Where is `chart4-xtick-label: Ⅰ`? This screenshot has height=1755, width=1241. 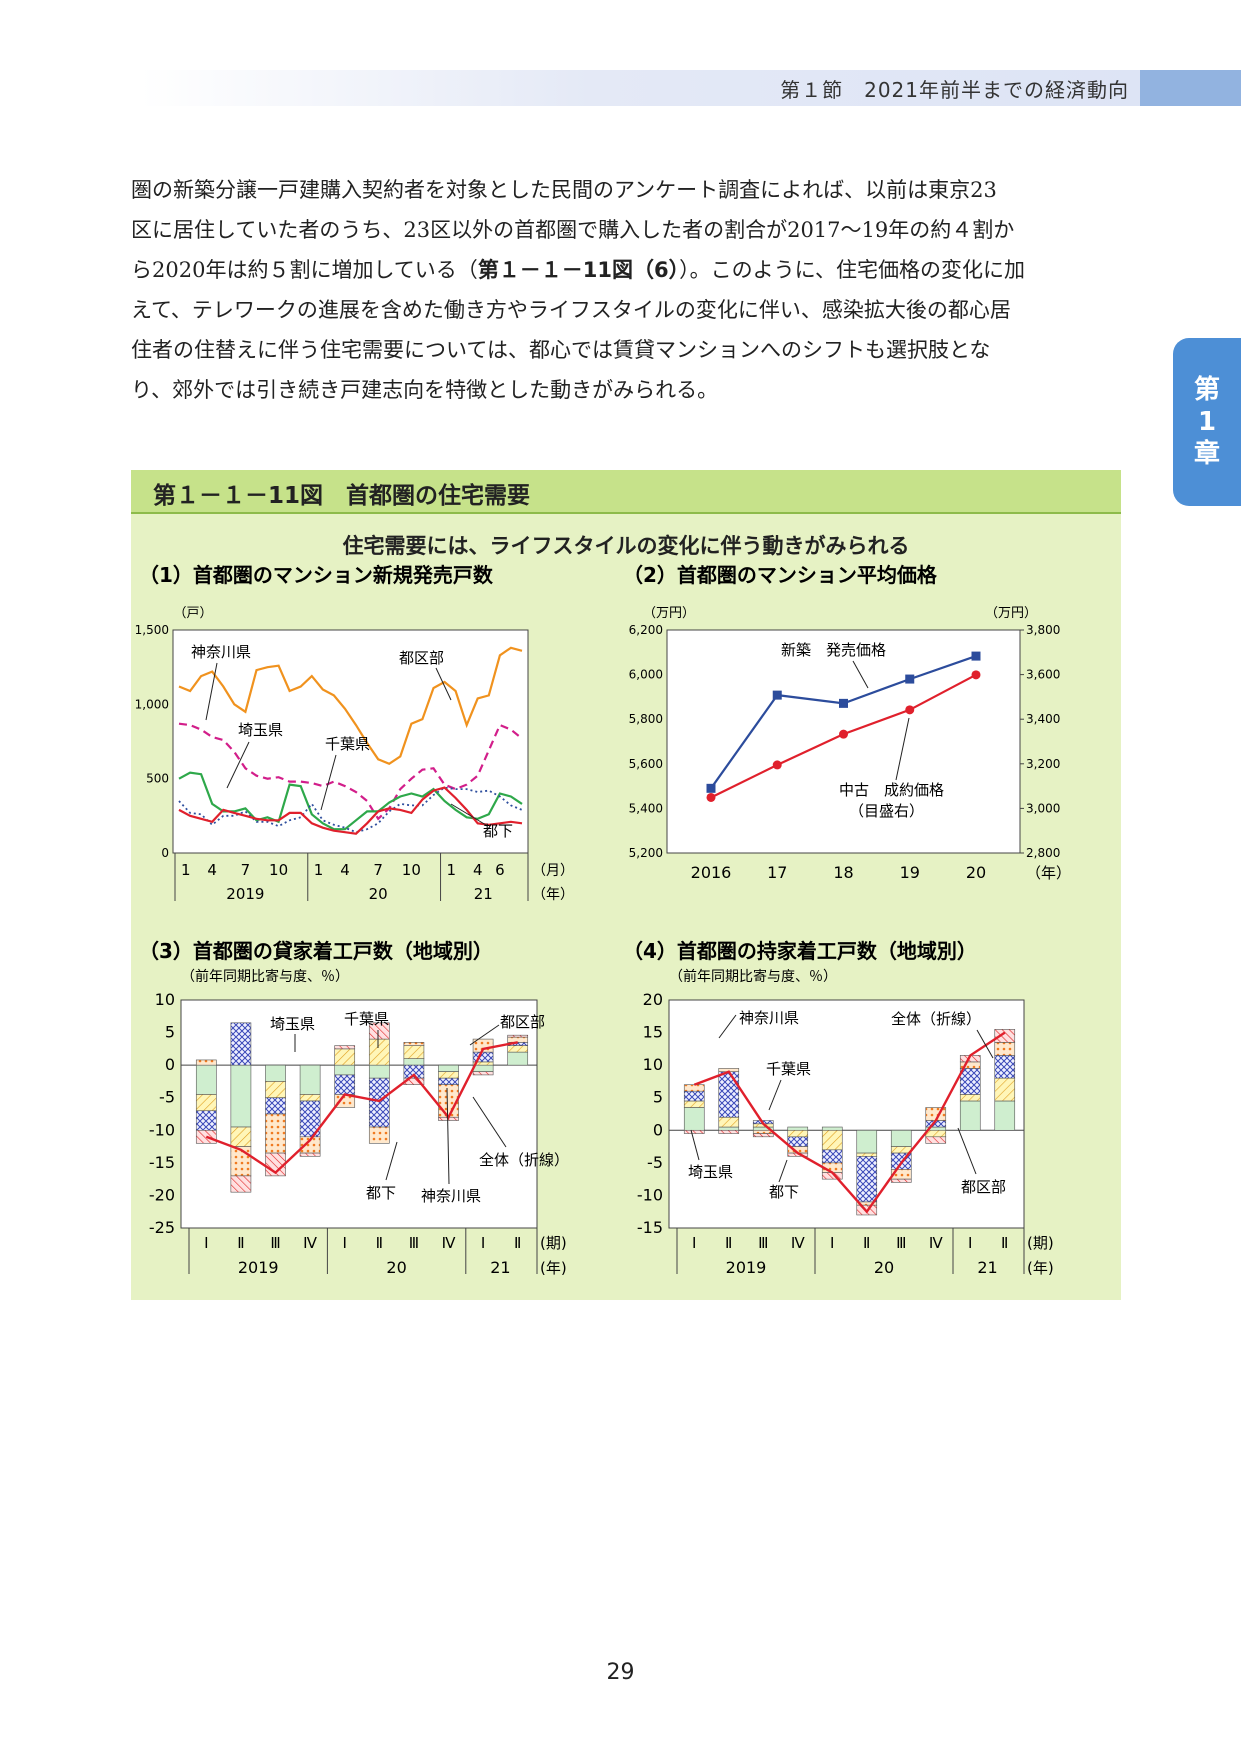
chart4-xtick-label: Ⅰ is located at coordinates (694, 1243).